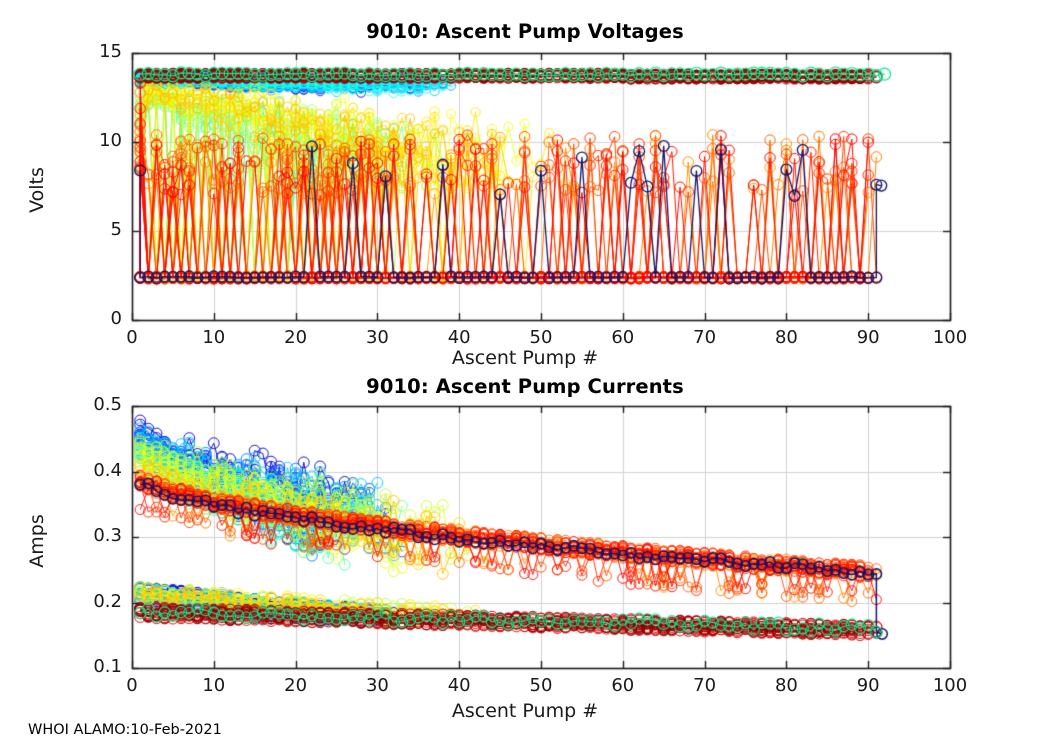  I want to click on chart-title-currents: 9010: Ascent Pump Currents, so click(525, 386).